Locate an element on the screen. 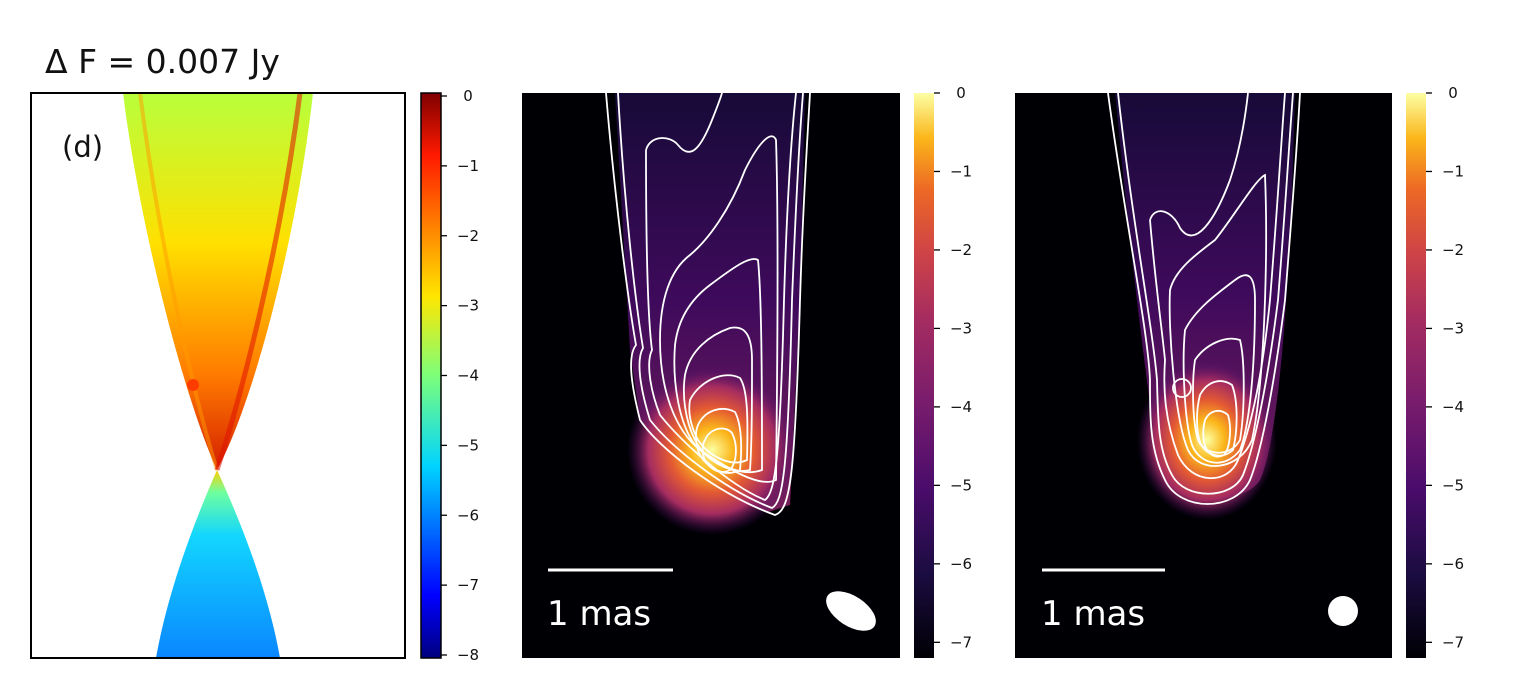  middle-colorbar-tick-label: 0 is located at coordinates (961, 93).